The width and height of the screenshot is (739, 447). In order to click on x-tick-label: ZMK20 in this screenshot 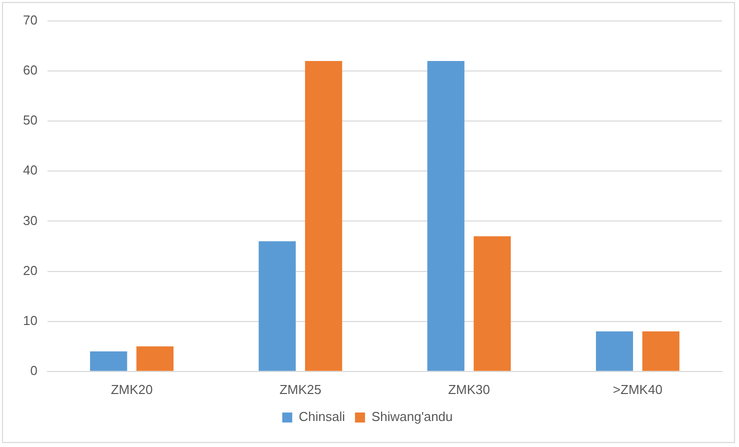, I will do `click(131, 389)`.